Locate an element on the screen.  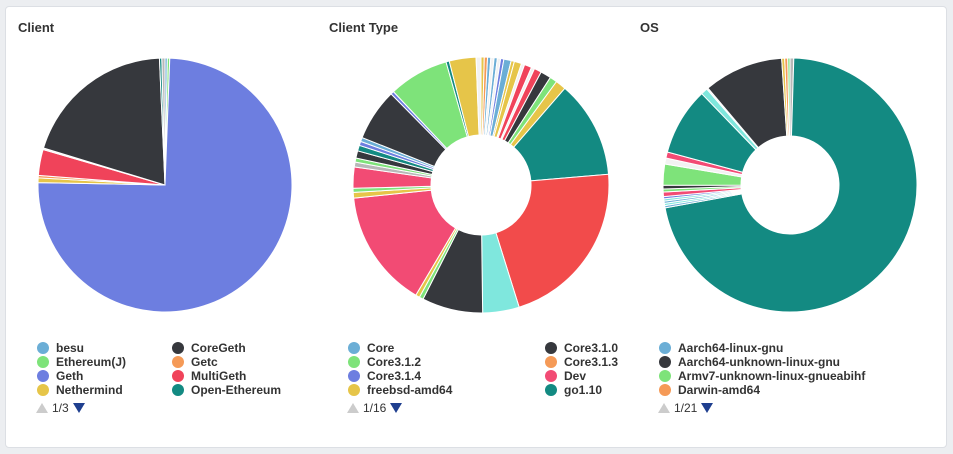
legend-item: Dev is located at coordinates (565, 376).